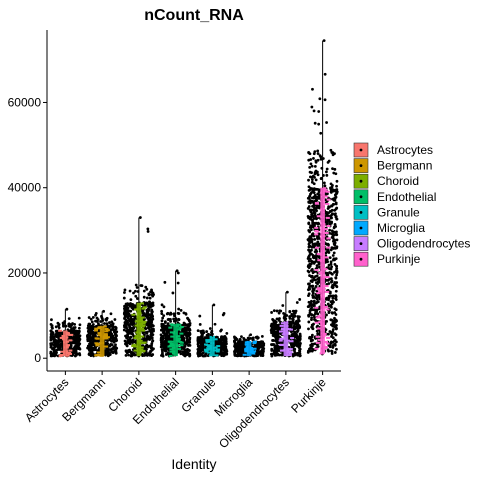  Describe the element at coordinates (175, 340) in the screenshot. I see `violin-body` at that location.